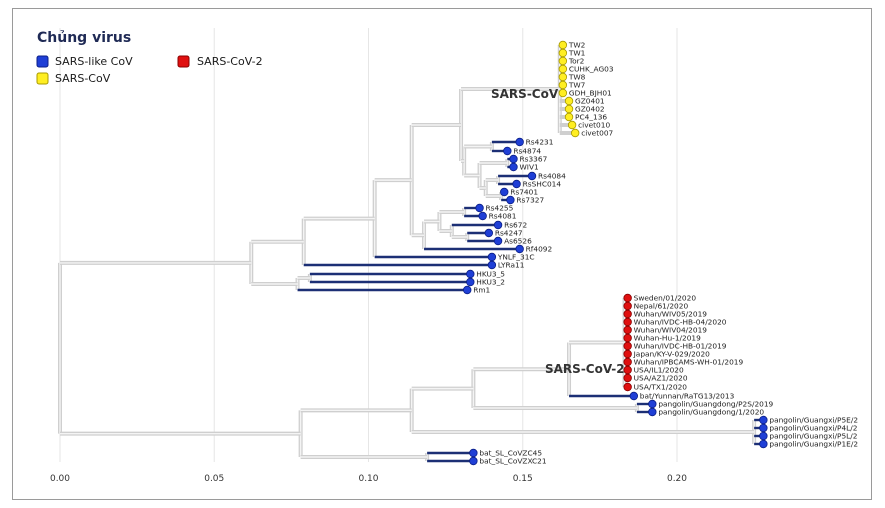 The height and width of the screenshot is (508, 885). What do you see at coordinates (540, 142) in the screenshot?
I see `tip-label-l13: Rs4231` at bounding box center [540, 142].